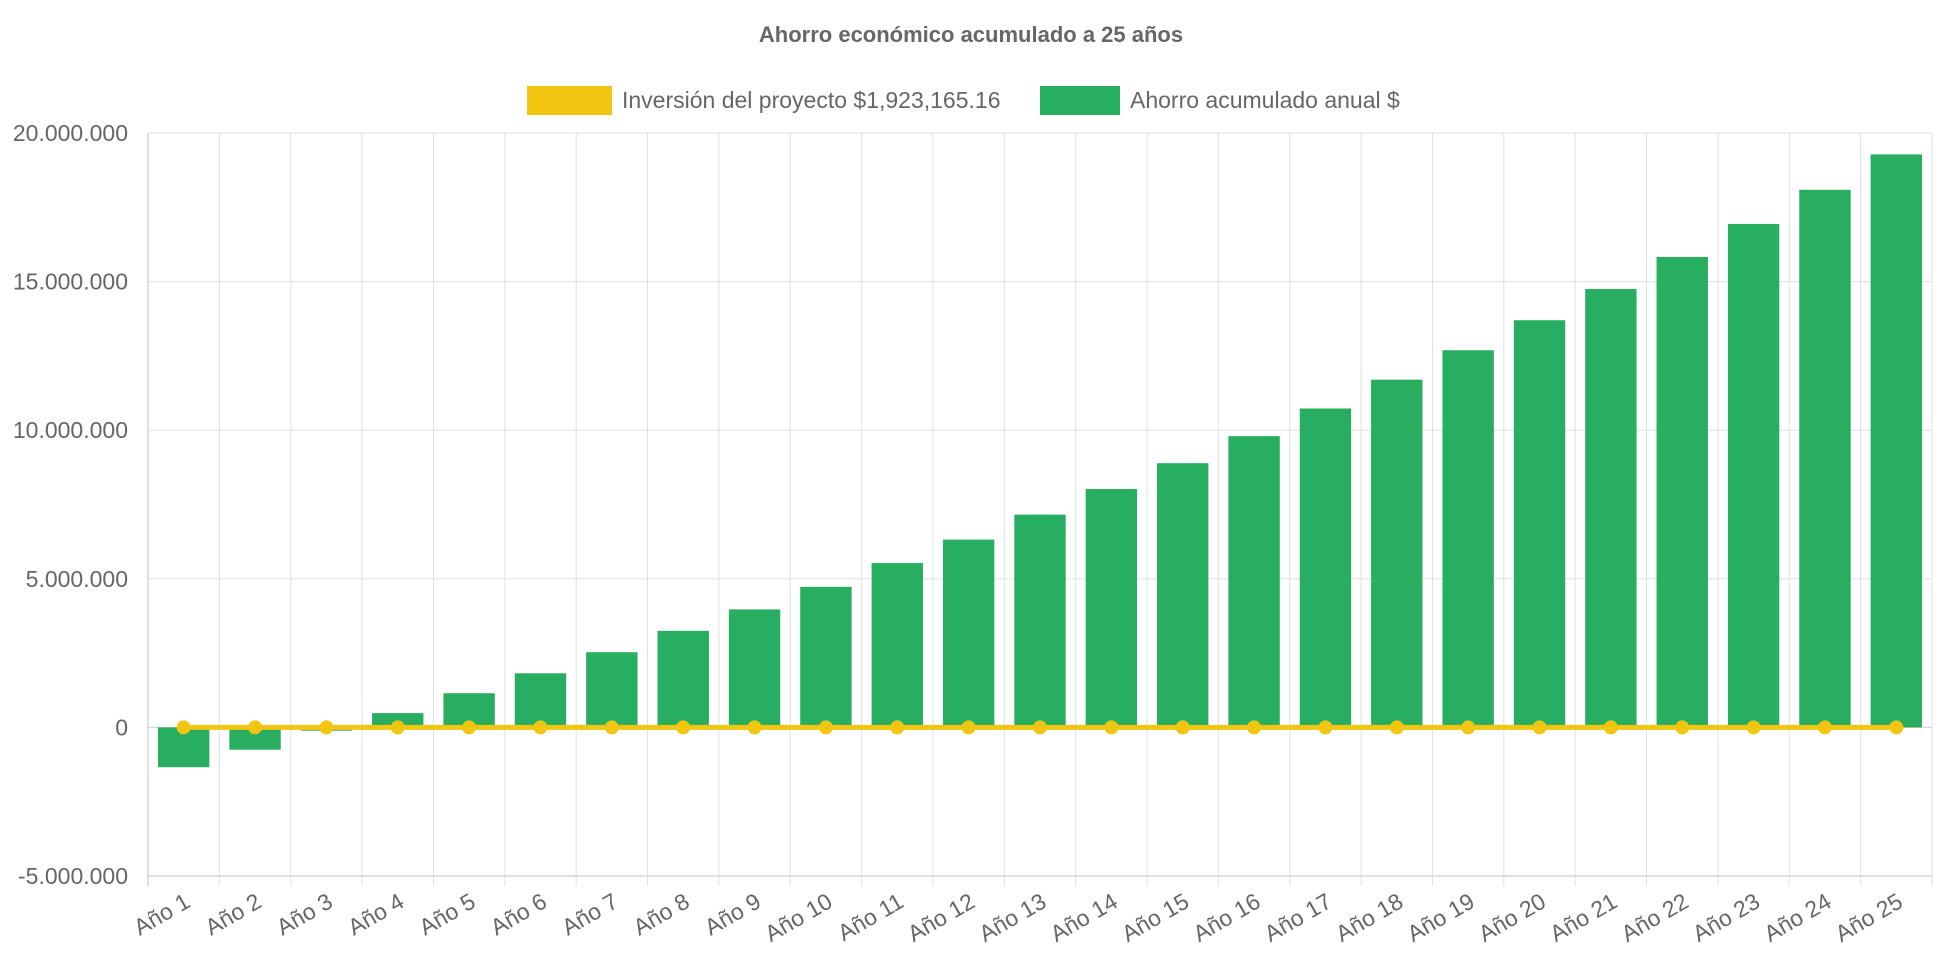  Describe the element at coordinates (1655, 917) in the screenshot. I see `x-tick-label: Año 22` at that location.